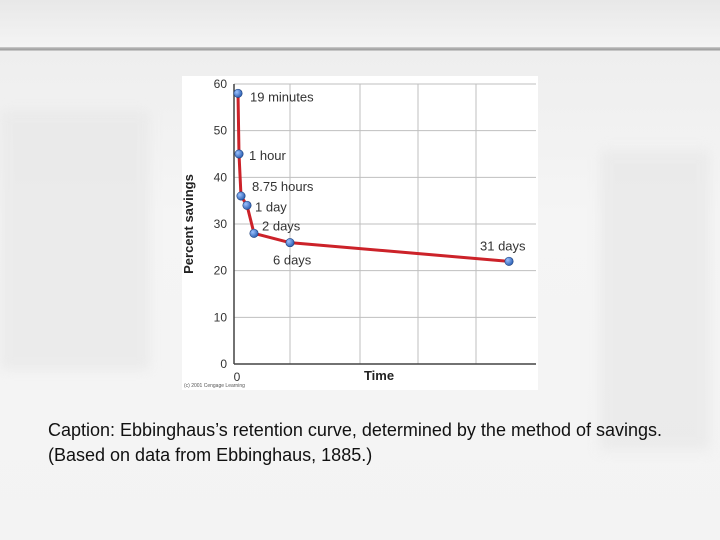 The height and width of the screenshot is (540, 720). I want to click on data-point-label: 2 days, so click(281, 225).